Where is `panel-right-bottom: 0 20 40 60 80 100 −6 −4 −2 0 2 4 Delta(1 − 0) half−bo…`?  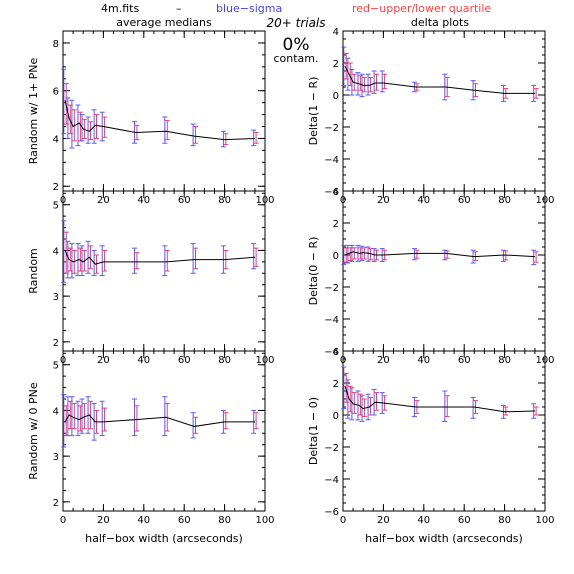 panel-right-bottom: 0 20 40 60 80 100 −6 −4 −2 0 2 4 Delta(1 − 0) half−bo… is located at coordinates (431, 446).